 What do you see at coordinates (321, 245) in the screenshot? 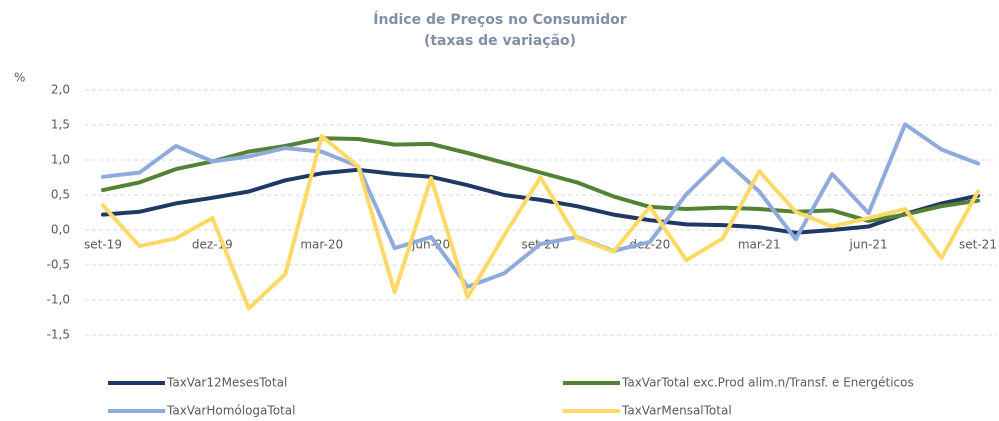
I see `x-tick-label: mar-20` at bounding box center [321, 245].